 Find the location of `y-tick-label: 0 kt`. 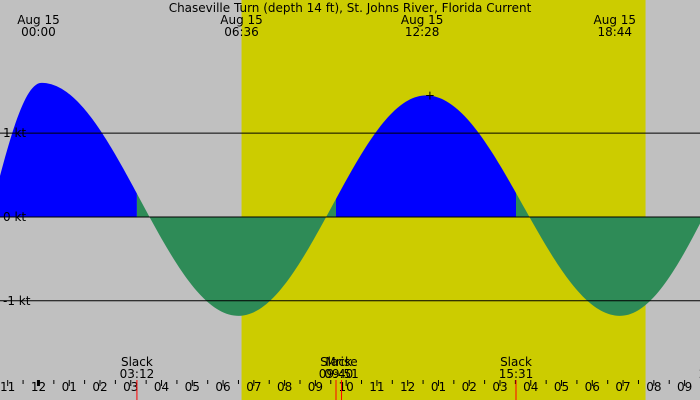

y-tick-label: 0 kt is located at coordinates (14, 217).